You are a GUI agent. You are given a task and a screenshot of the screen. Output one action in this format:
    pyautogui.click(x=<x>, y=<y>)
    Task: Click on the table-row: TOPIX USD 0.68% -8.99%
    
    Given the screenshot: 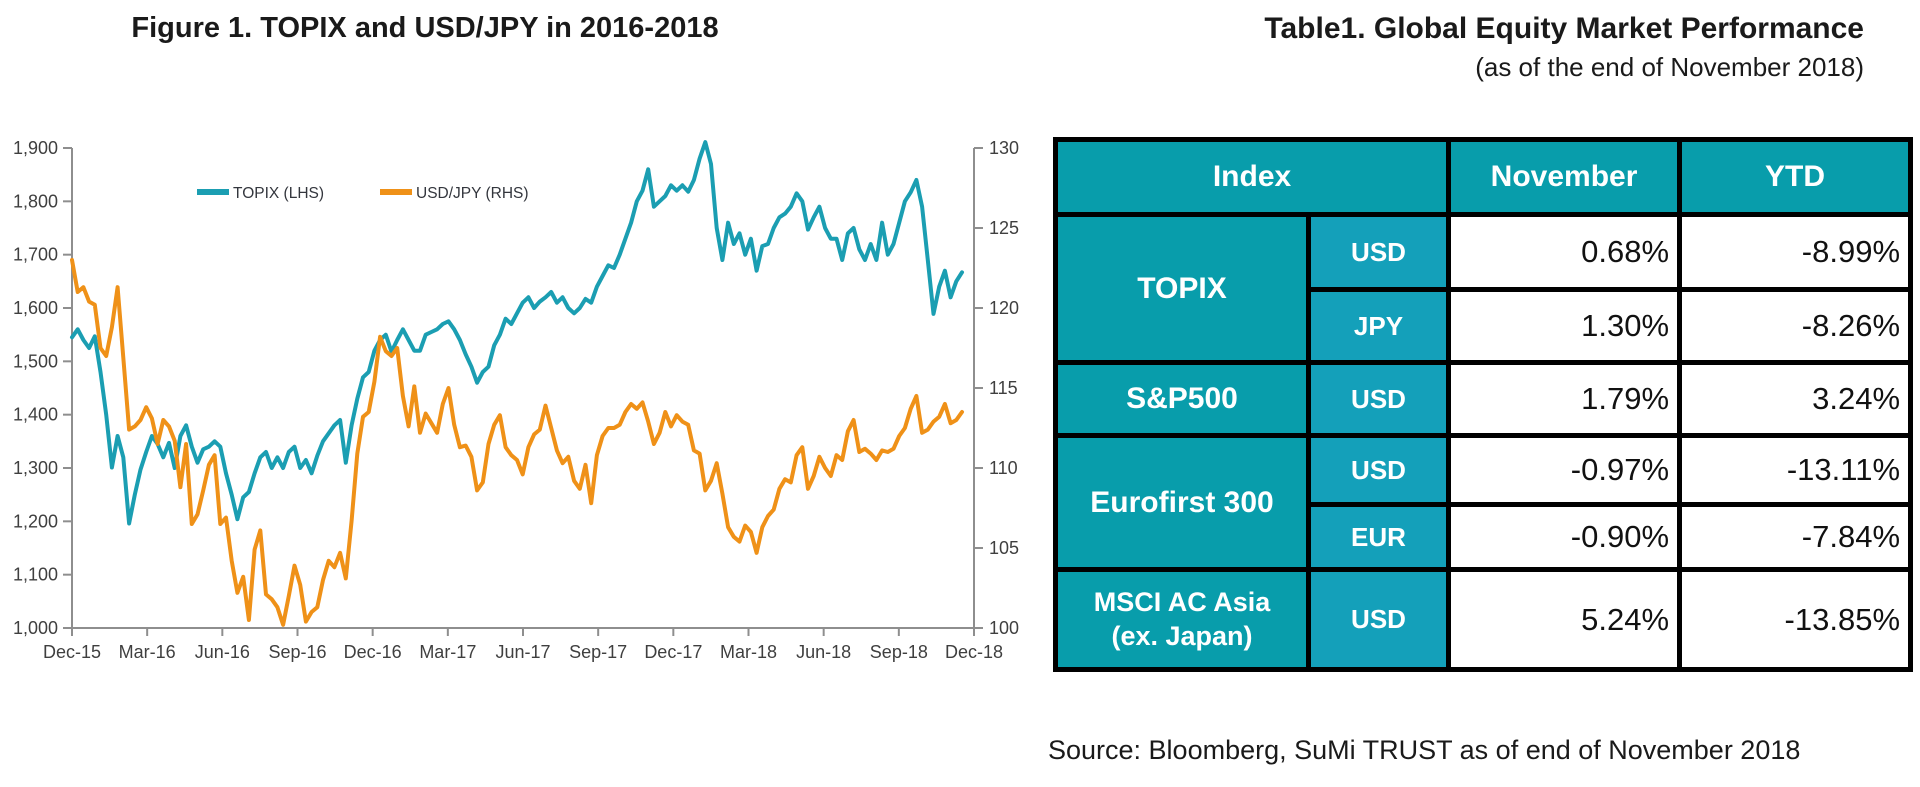 What is the action you would take?
    pyautogui.click(x=1483, y=288)
    